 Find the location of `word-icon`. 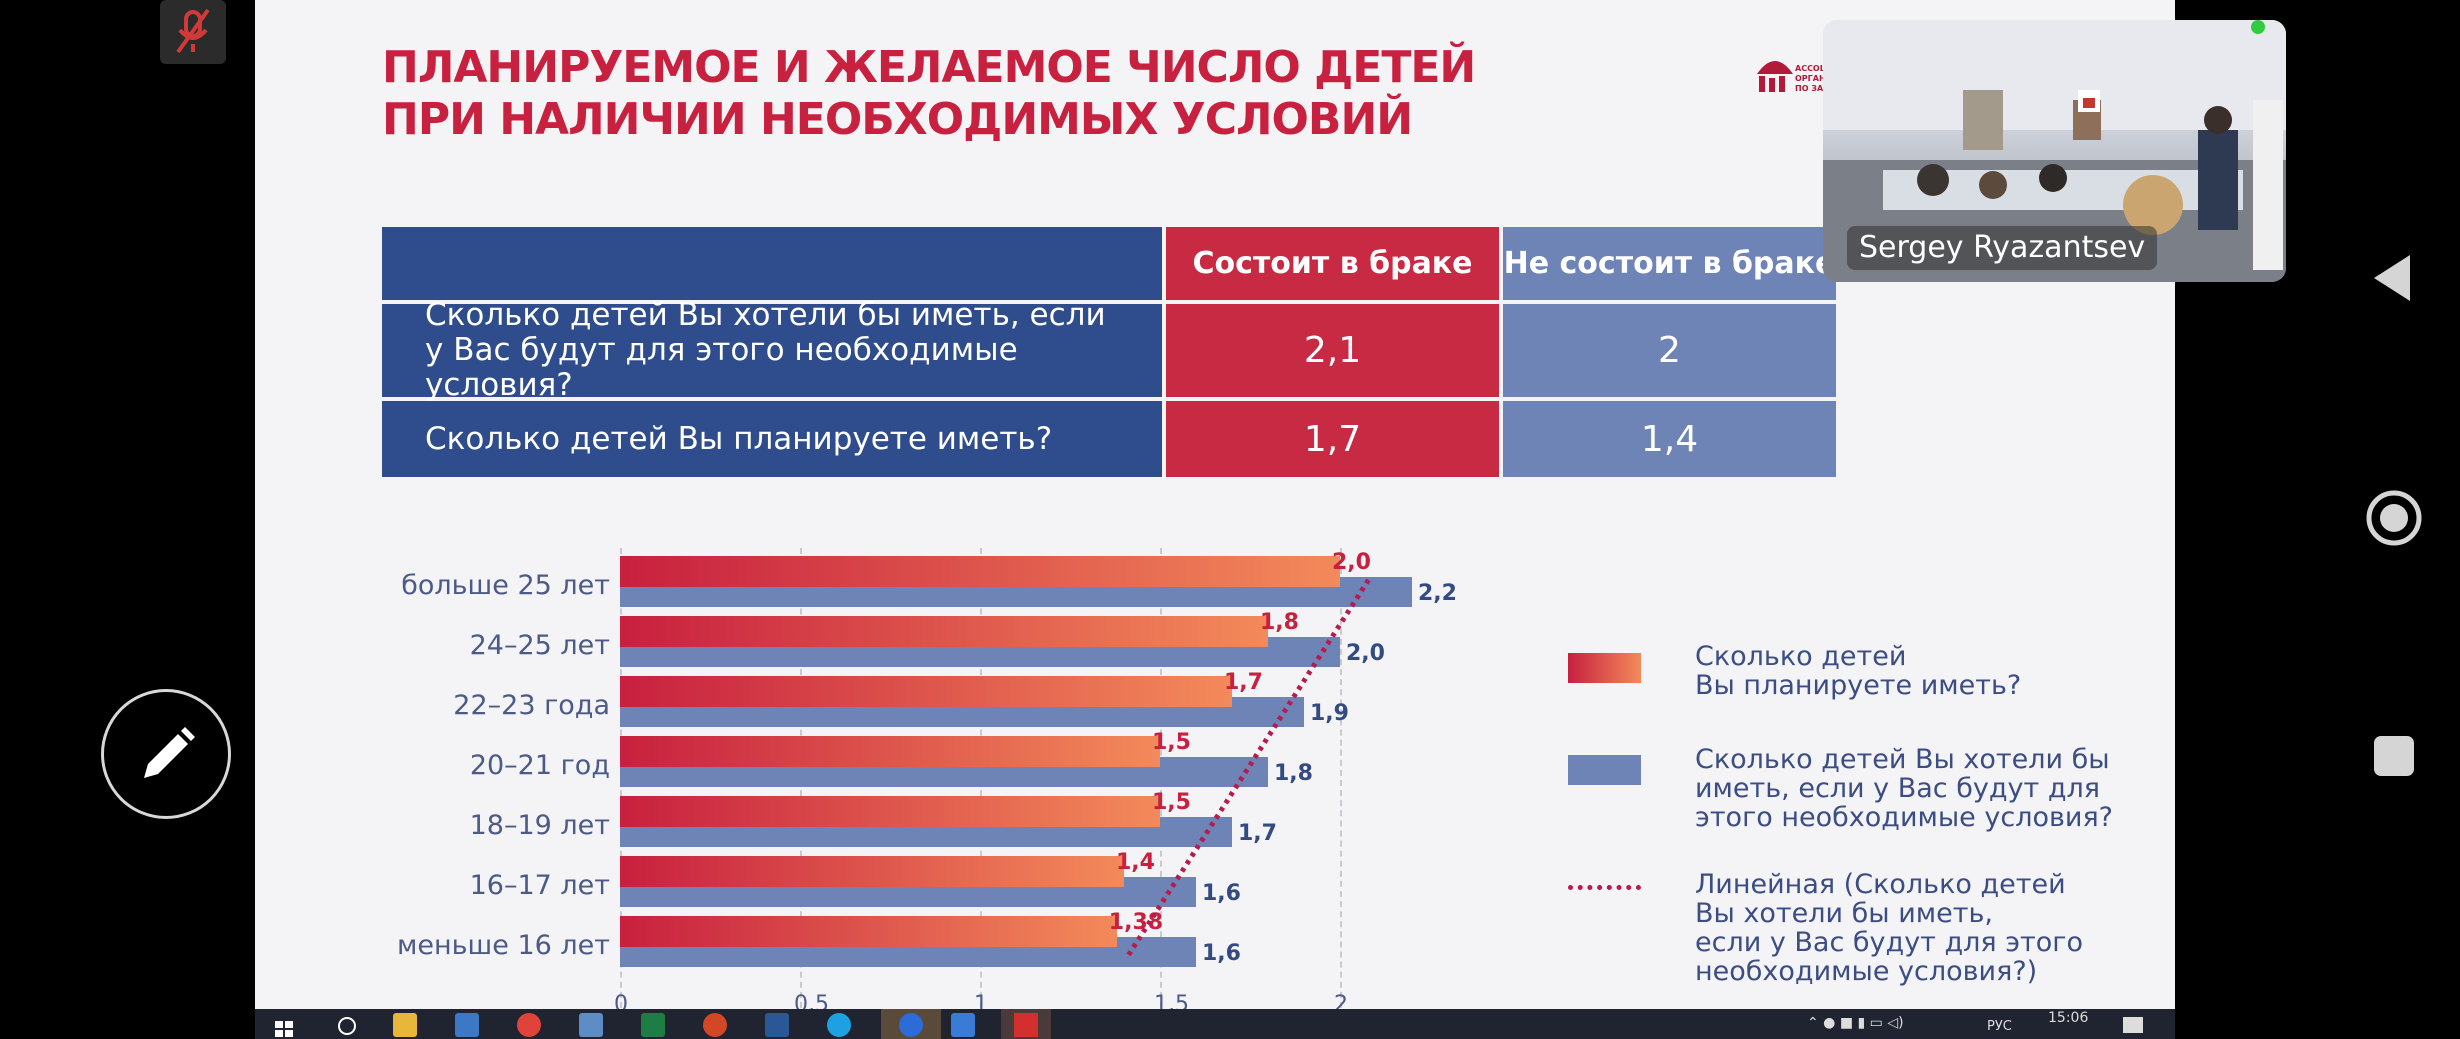

word-icon is located at coordinates (777, 1025).